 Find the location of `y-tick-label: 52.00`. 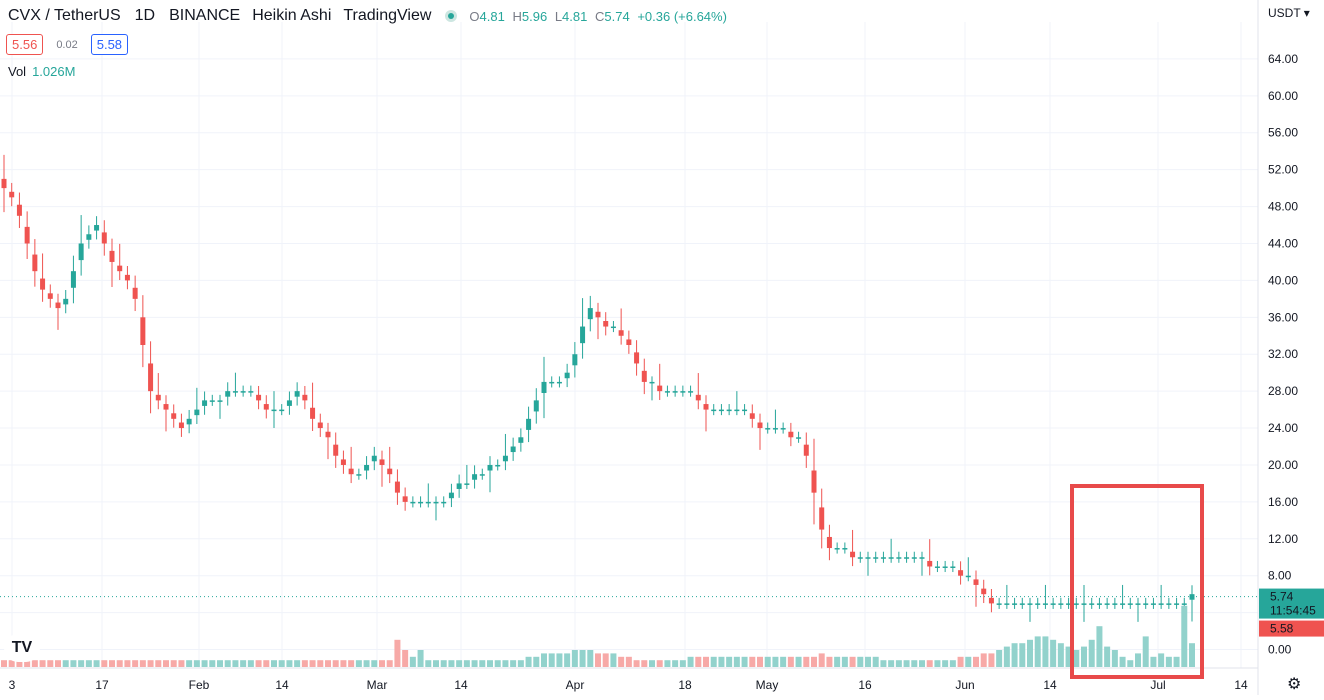

y-tick-label: 52.00 is located at coordinates (1283, 170).